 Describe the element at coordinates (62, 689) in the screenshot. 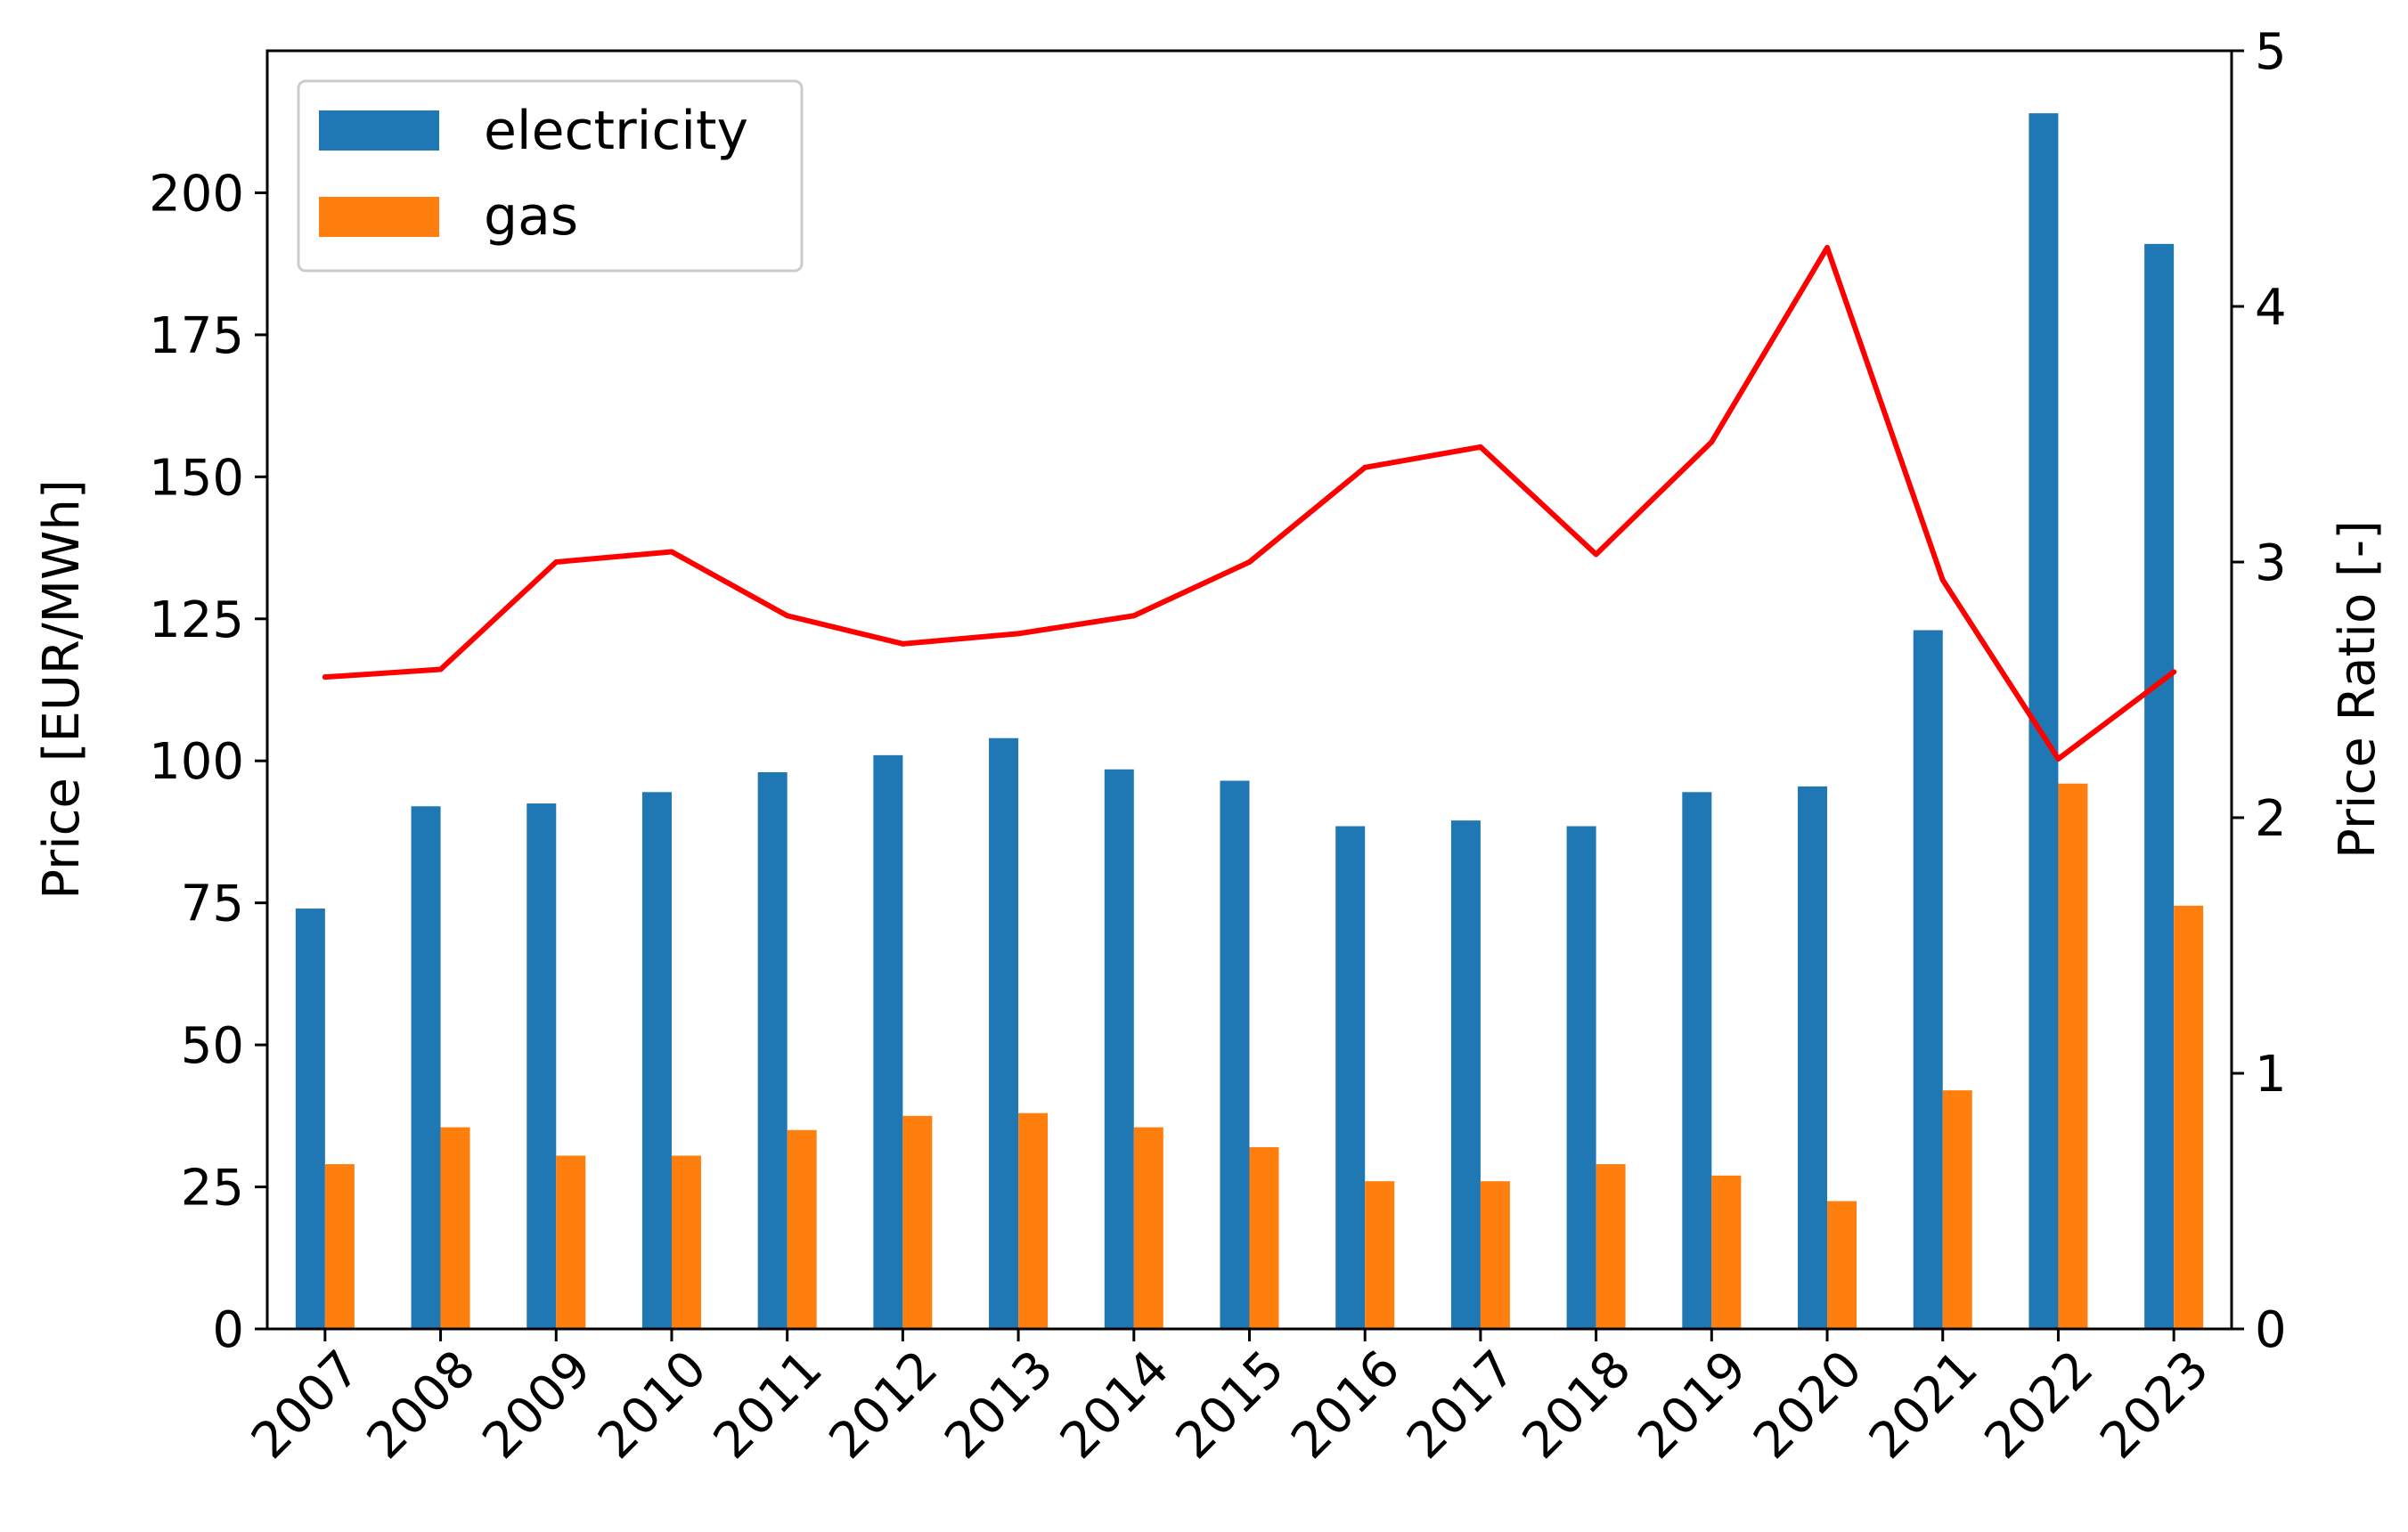

I see `y-axis-label: Price [EUR/MWh]` at that location.